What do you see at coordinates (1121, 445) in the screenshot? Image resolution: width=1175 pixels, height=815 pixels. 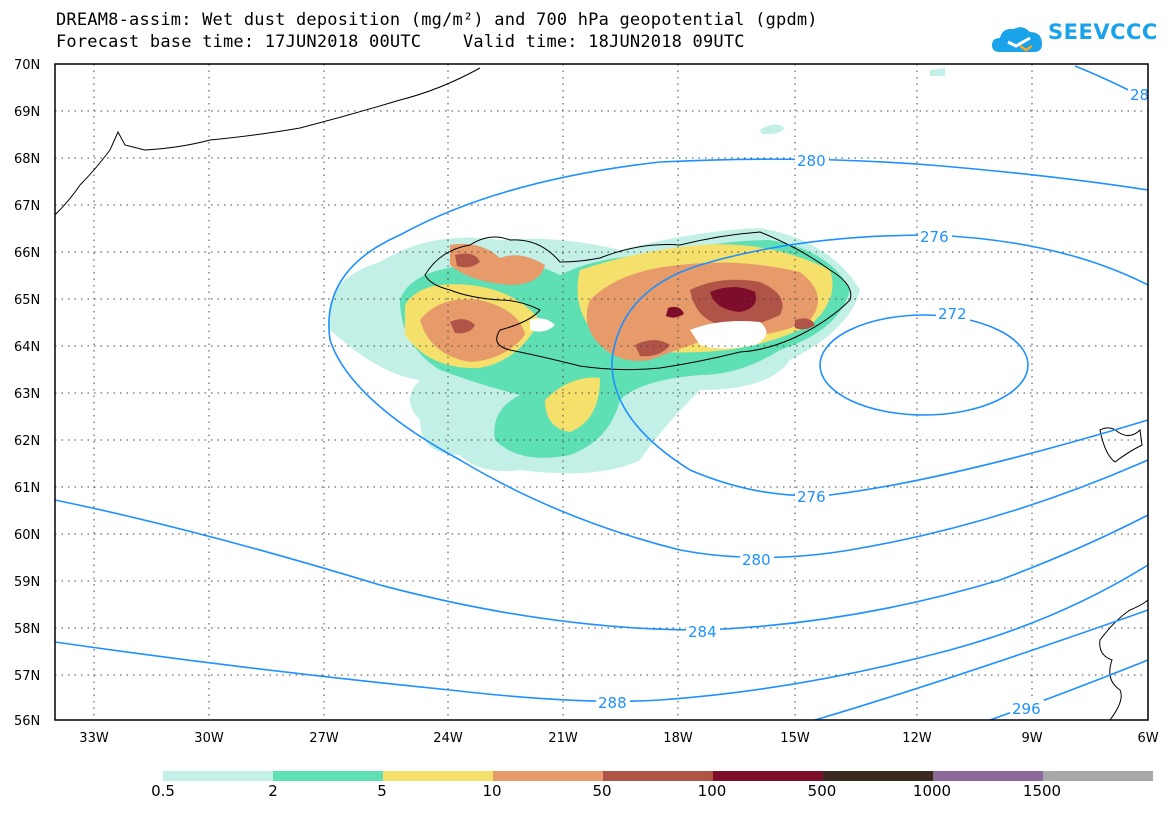 I see `faroe-coast` at bounding box center [1121, 445].